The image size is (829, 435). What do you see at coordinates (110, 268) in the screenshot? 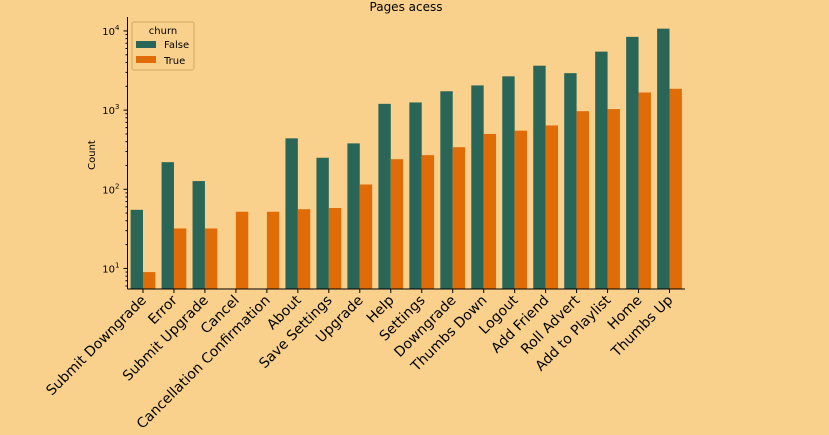
I see `y-tick-label-0: 10¹` at bounding box center [110, 268].